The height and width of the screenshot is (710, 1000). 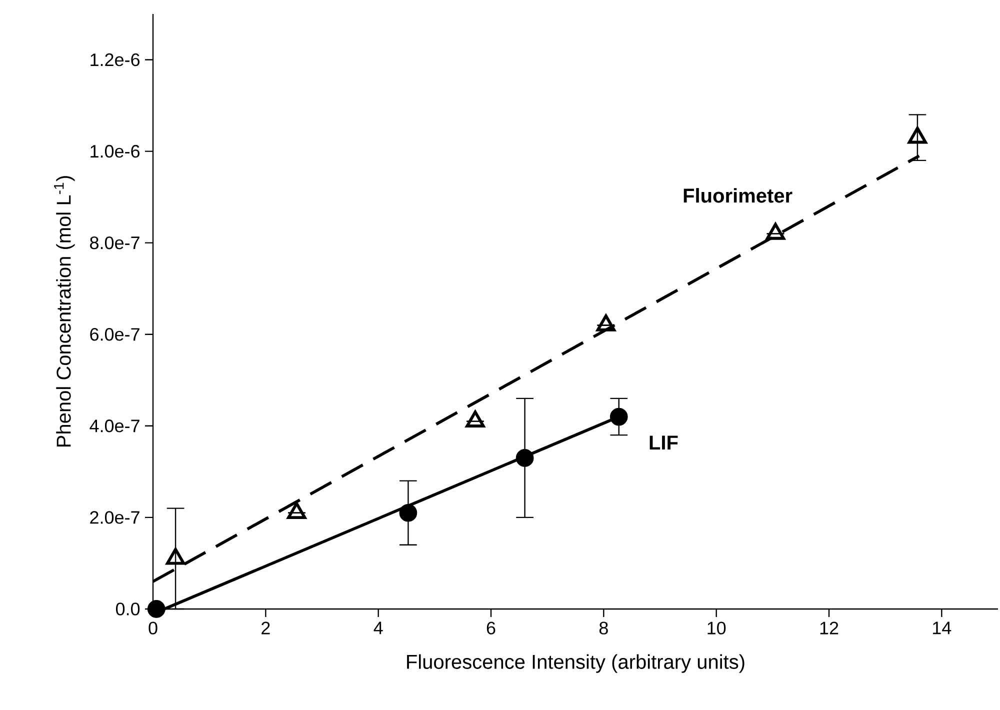 What do you see at coordinates (115, 334) in the screenshot?
I see `y-tick-label: 6.0e-7` at bounding box center [115, 334].